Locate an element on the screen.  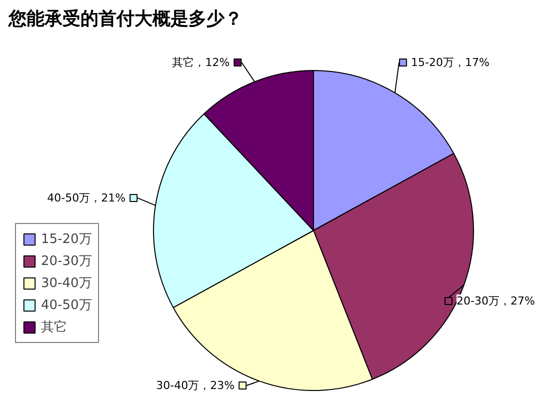
chart-title: 您能承受的首付大概是多少？ is located at coordinates (125, 19).